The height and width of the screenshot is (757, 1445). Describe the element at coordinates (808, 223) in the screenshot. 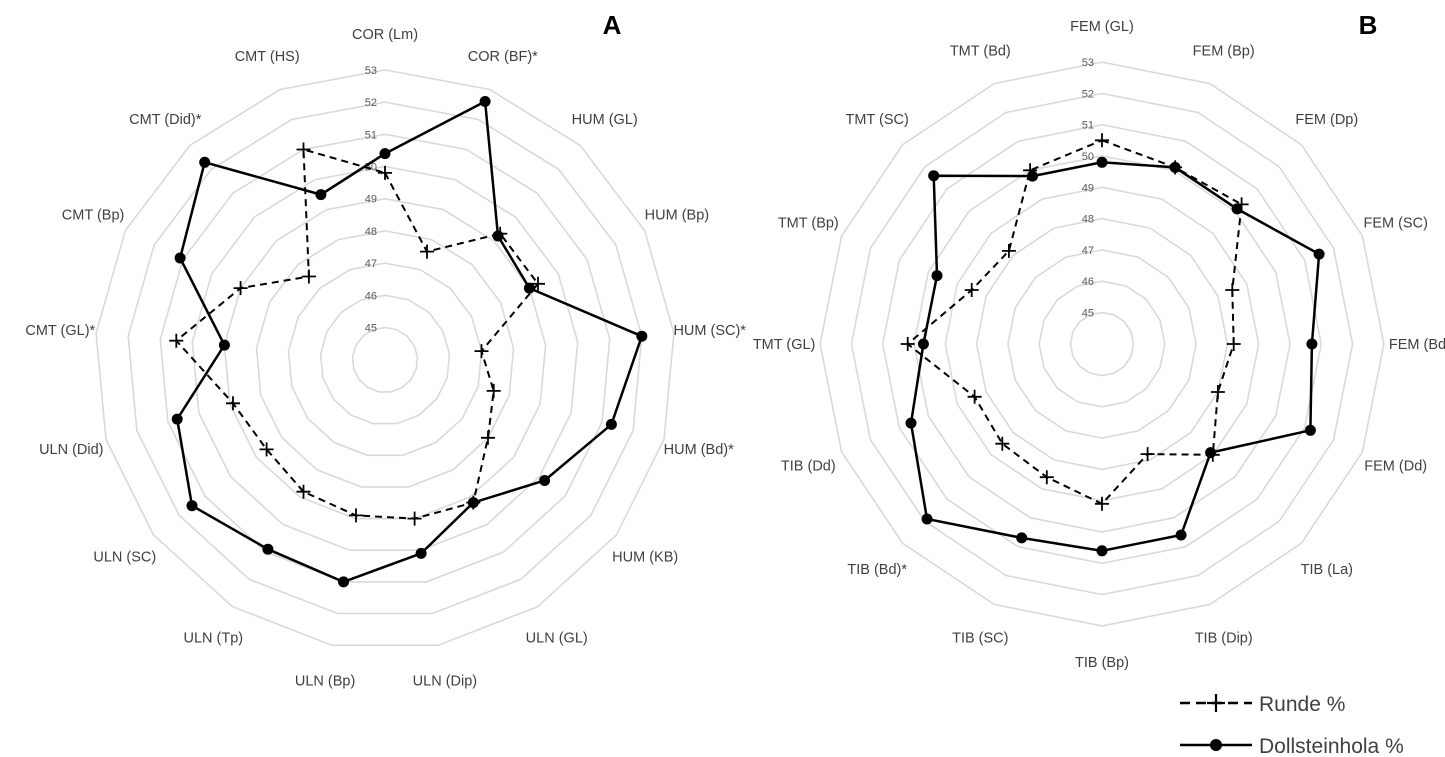

I see `category-label: TMT (Bp)` at that location.